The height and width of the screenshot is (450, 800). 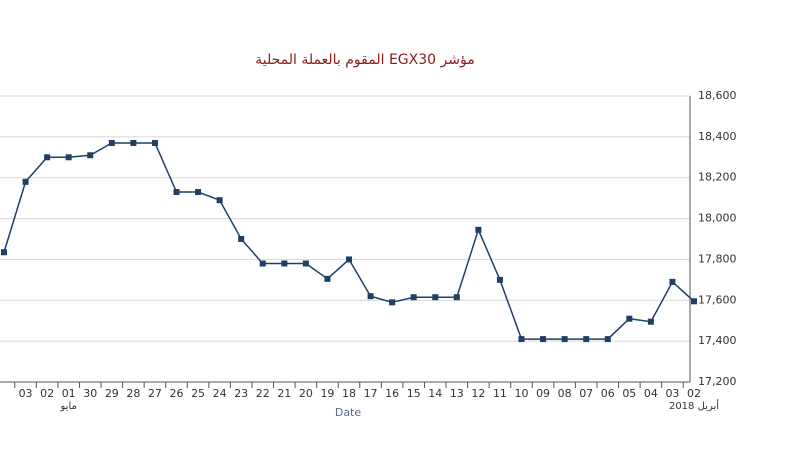 I want to click on x-tick-label: 27, so click(x=155, y=393).